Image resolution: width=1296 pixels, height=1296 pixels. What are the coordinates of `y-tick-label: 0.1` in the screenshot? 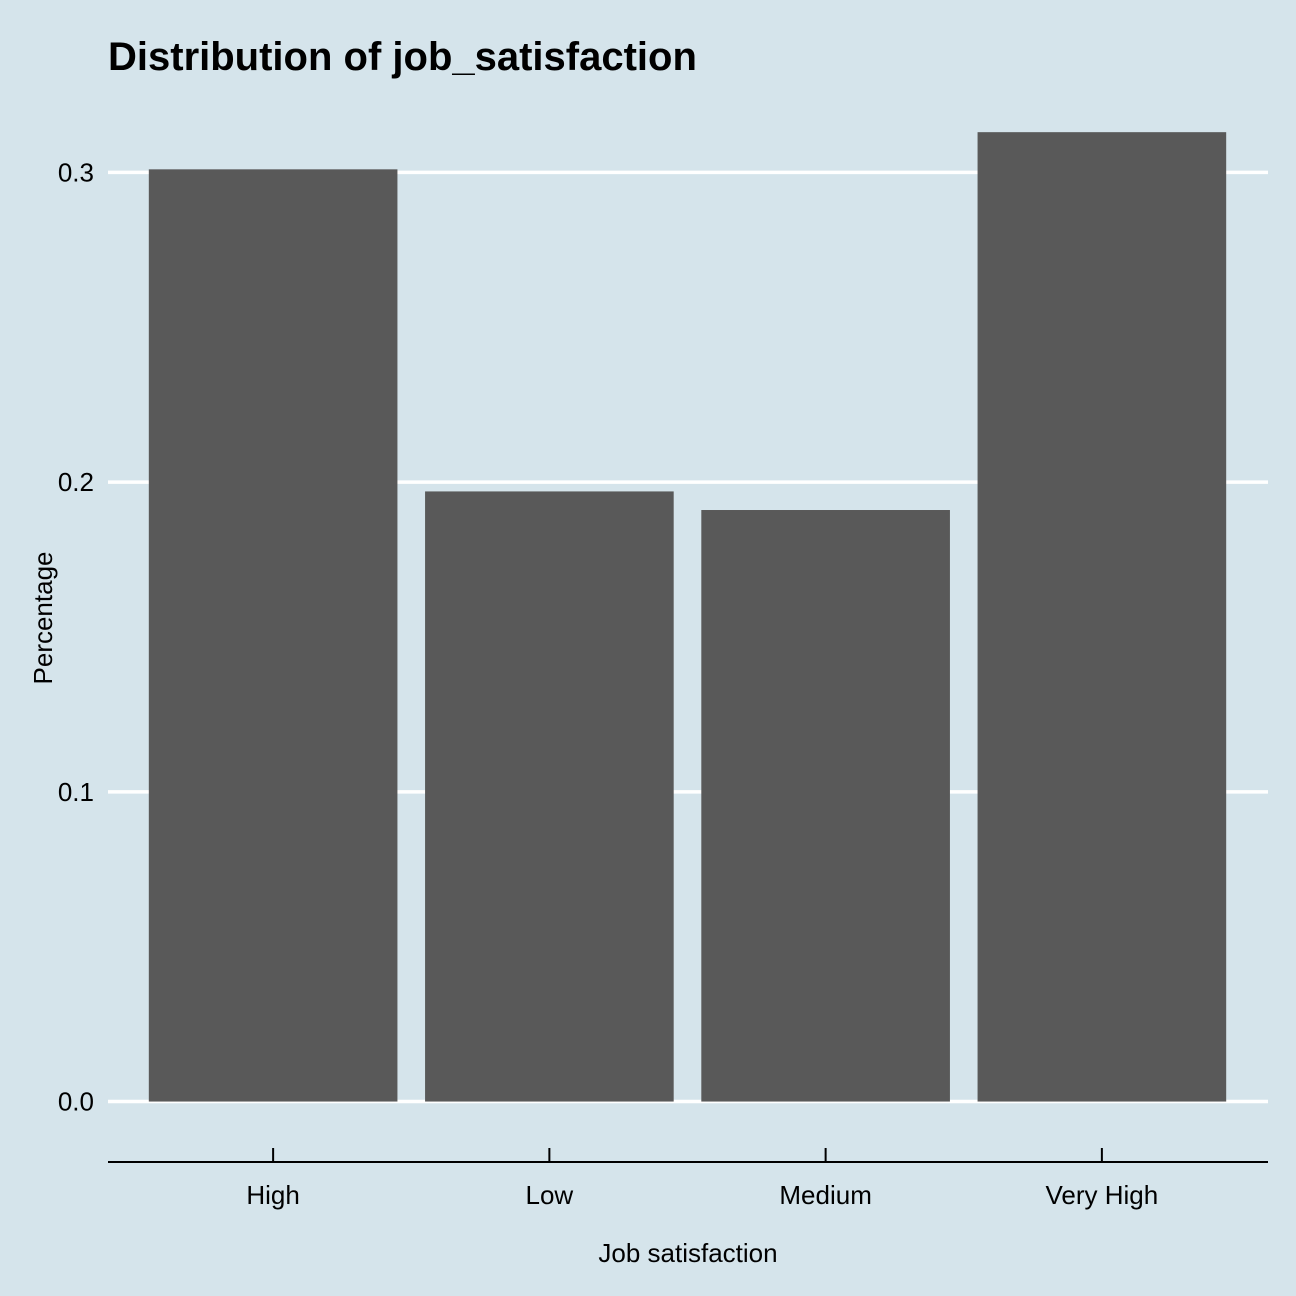 It's located at (76, 792).